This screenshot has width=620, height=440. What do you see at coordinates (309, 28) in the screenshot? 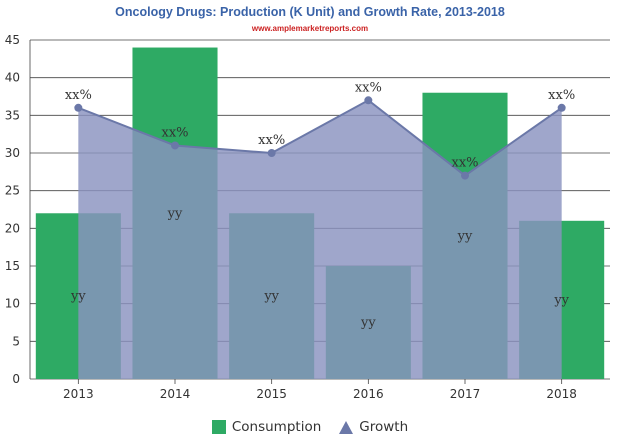
I see `chart-subtitle: www.amplemarketreports.com` at bounding box center [309, 28].